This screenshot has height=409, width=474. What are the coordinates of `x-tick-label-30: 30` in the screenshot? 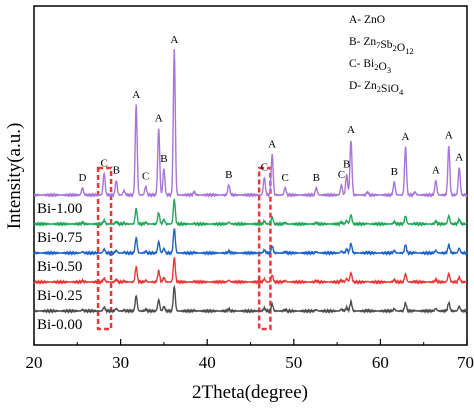 It's located at (120, 362).